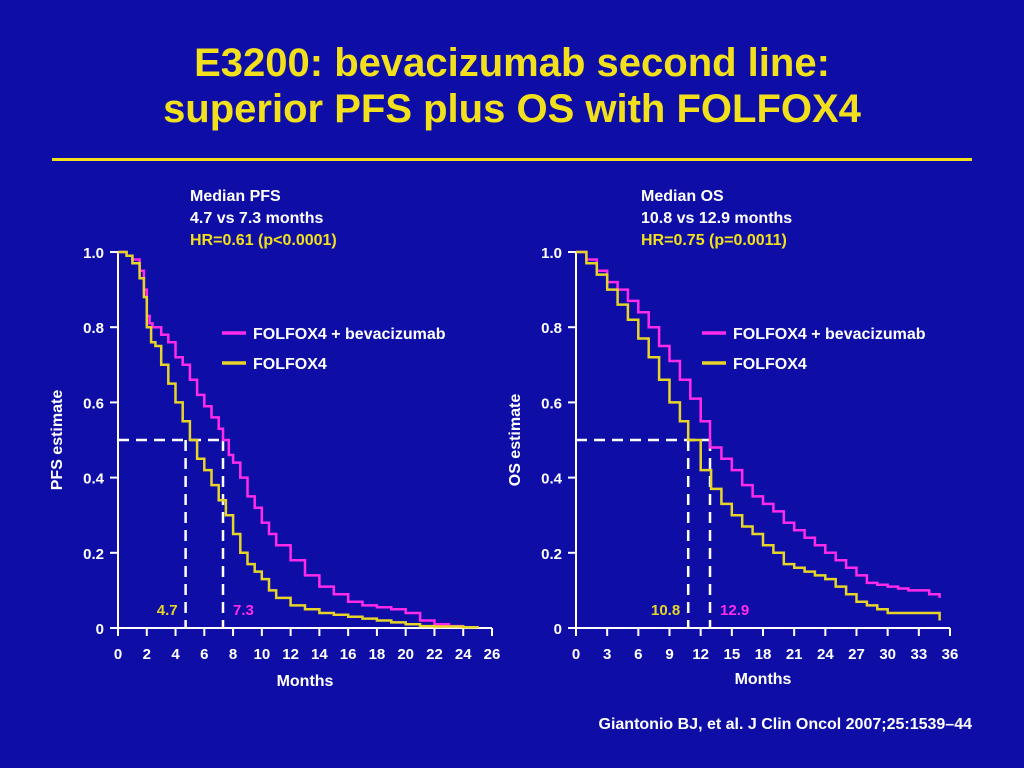  I want to click on os-x-tick-label: 3, so click(607, 654).